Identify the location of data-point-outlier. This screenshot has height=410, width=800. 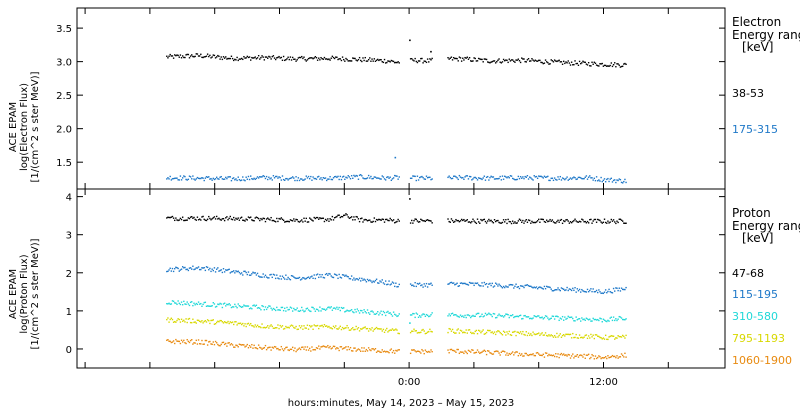
(431, 51).